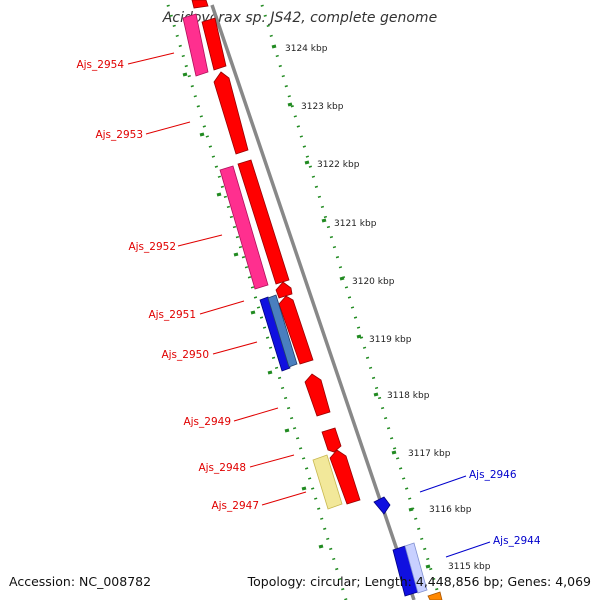 This screenshot has width=600, height=600. I want to click on gene-label-ajs-2944: Ajs_2944, so click(517, 541).